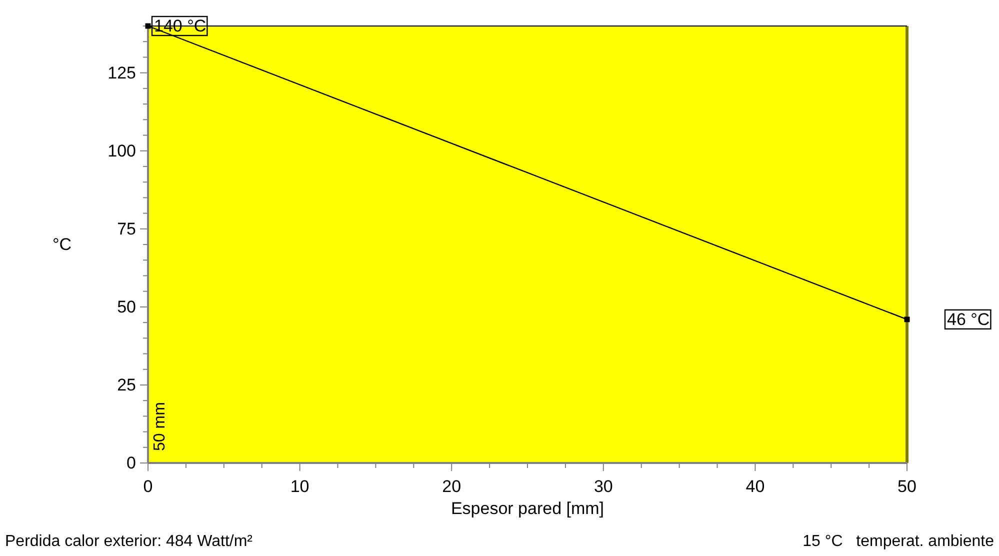 Image resolution: width=999 pixels, height=556 pixels. What do you see at coordinates (122, 150) in the screenshot?
I see `y-tick-label: 100` at bounding box center [122, 150].